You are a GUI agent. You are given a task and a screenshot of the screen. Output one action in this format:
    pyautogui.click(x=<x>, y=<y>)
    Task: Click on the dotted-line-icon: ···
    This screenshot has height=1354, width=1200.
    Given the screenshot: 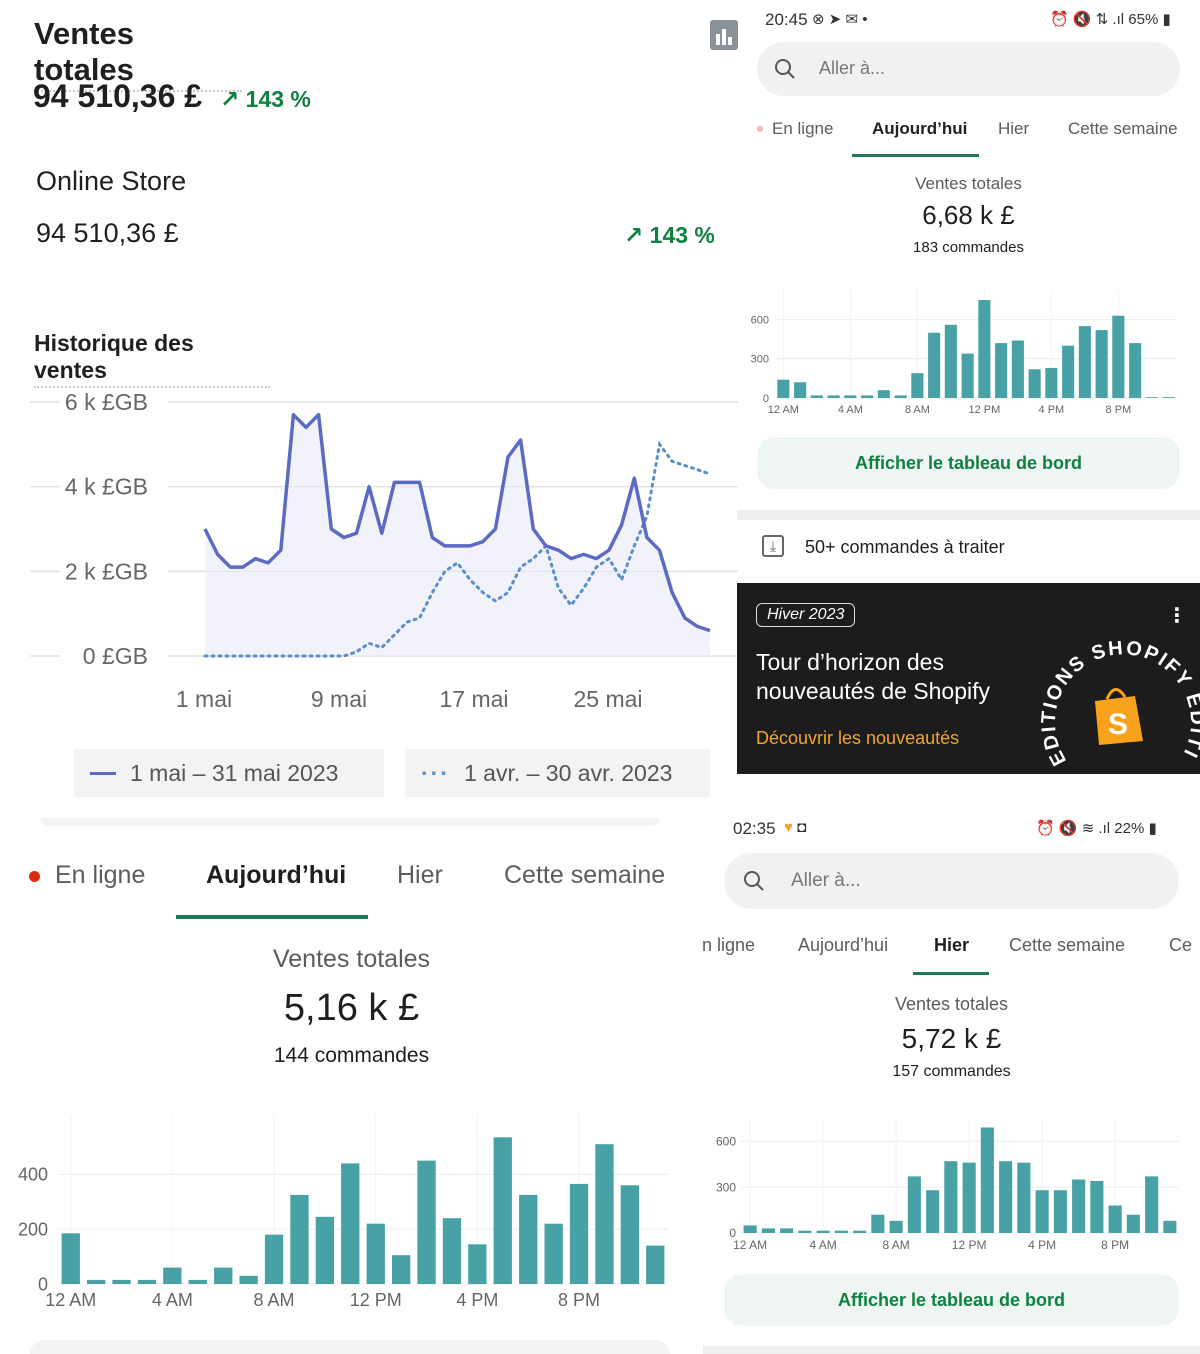 What is the action you would take?
    pyautogui.click(x=435, y=772)
    